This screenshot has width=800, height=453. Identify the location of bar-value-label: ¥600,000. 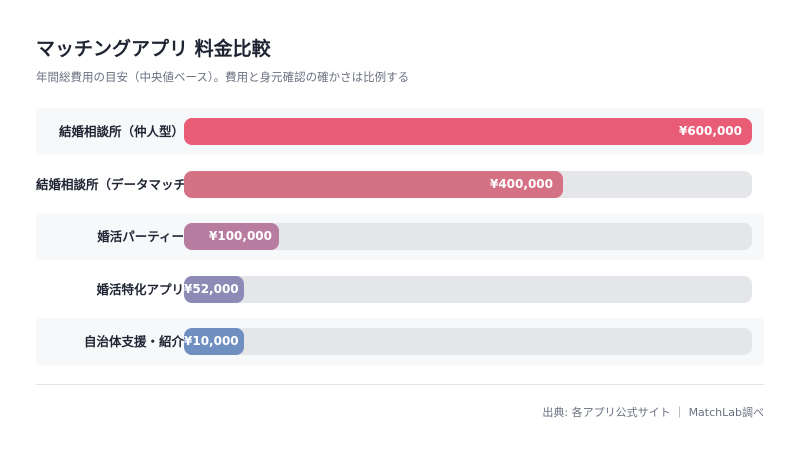
(710, 131).